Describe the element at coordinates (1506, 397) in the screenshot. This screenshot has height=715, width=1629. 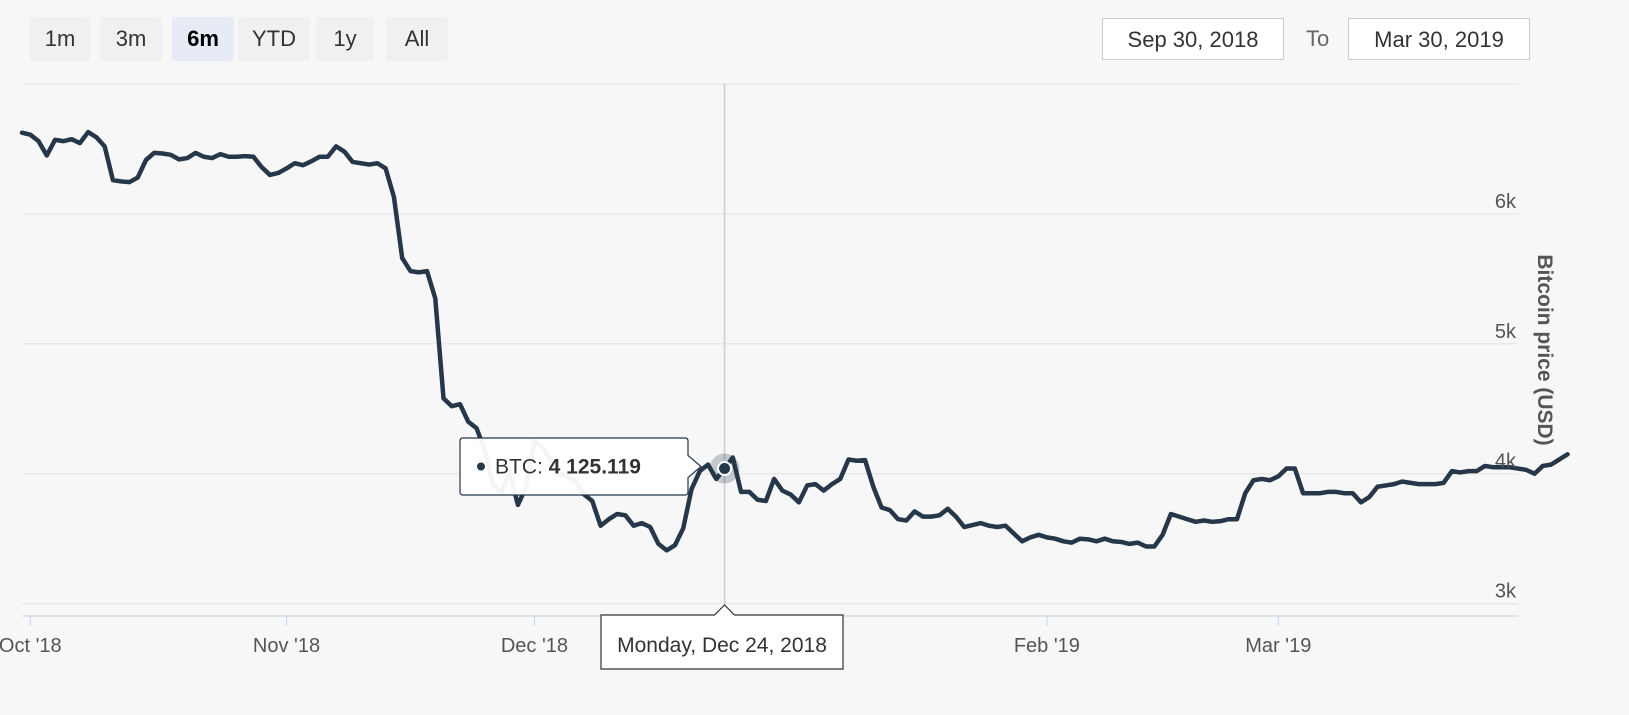
I see `y-axis: 3k 4k 5k 6k` at that location.